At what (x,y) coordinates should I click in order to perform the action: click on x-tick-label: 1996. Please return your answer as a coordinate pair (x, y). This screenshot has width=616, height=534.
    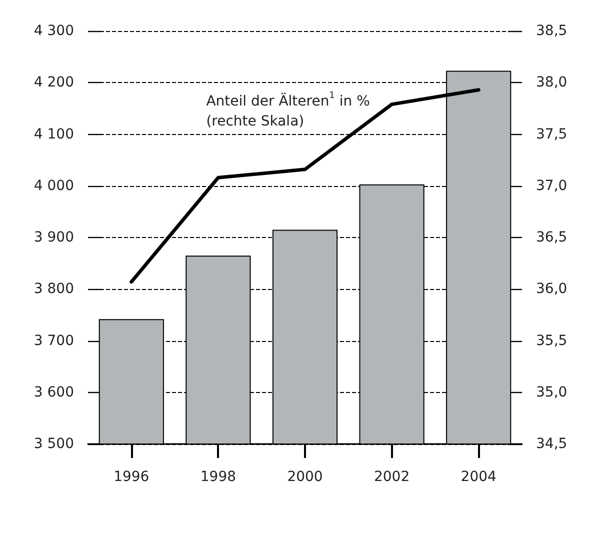
    Looking at the image, I should click on (132, 477).